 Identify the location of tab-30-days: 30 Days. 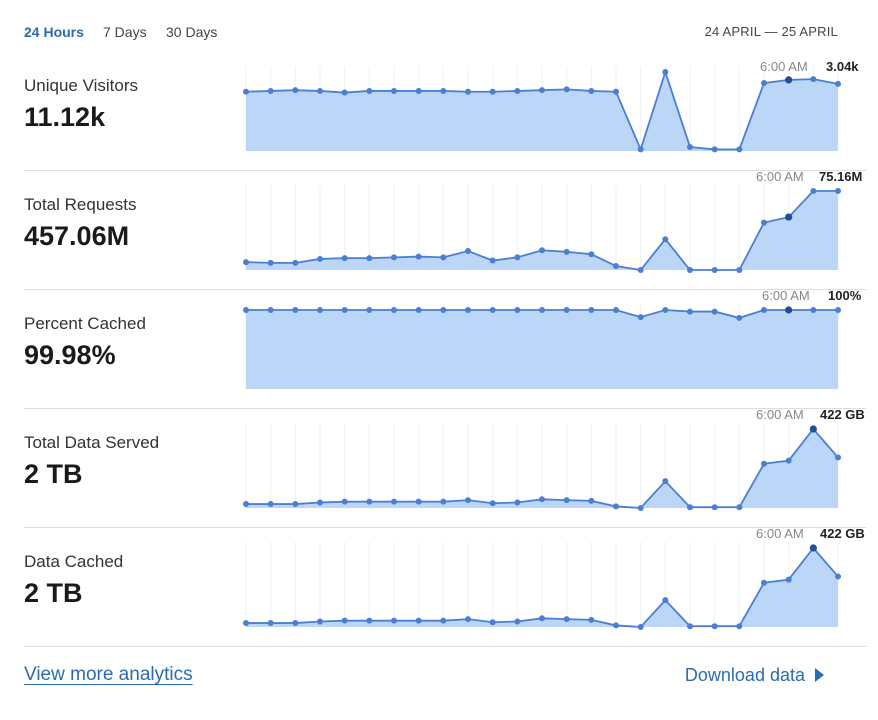
(192, 32).